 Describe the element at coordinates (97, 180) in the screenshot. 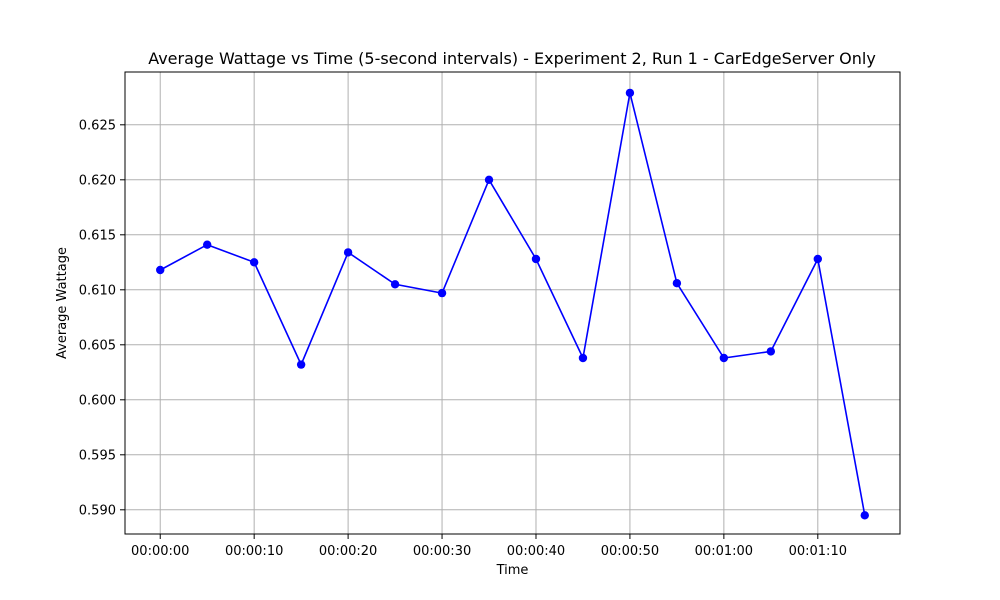

I see `y-tick-label: 0.620` at that location.